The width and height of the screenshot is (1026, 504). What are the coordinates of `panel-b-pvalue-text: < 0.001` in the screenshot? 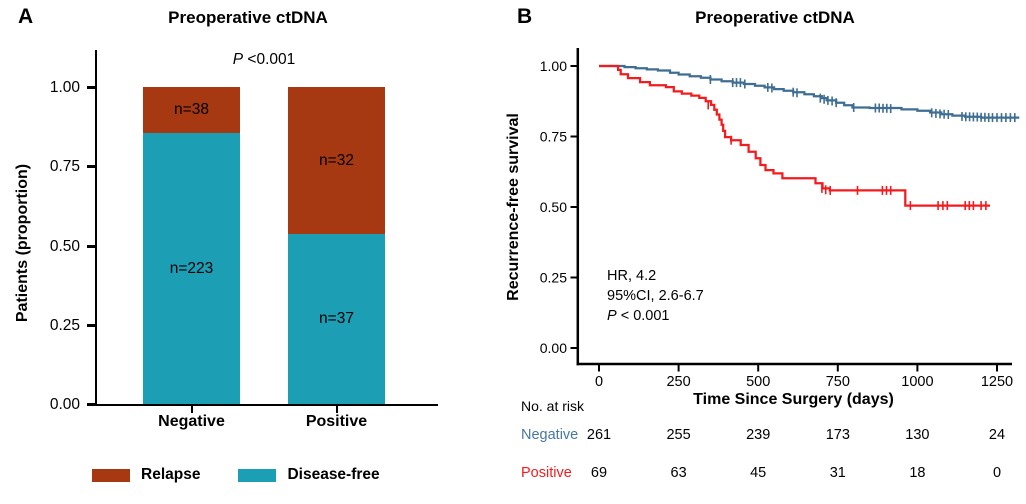 It's located at (643, 316).